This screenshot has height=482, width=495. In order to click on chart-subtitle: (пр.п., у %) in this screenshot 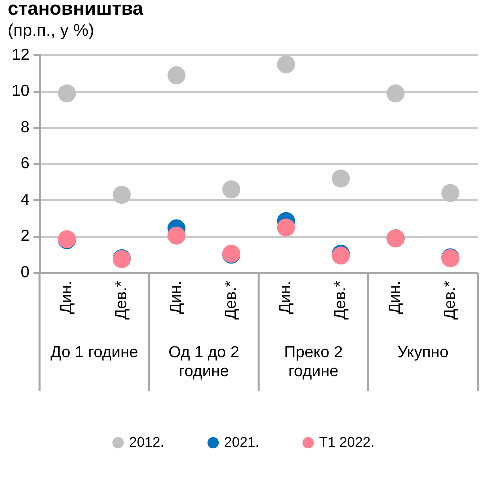, I will do `click(52, 31)`.